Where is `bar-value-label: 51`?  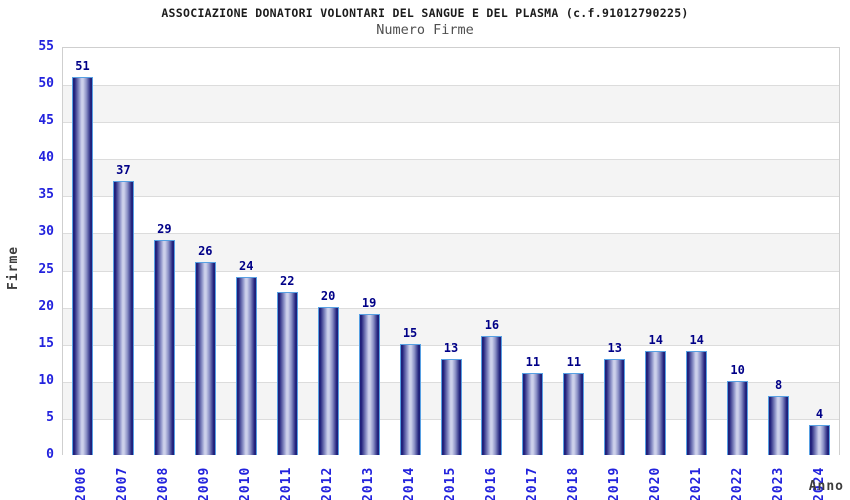 bar-value-label: 51 is located at coordinates (82, 65).